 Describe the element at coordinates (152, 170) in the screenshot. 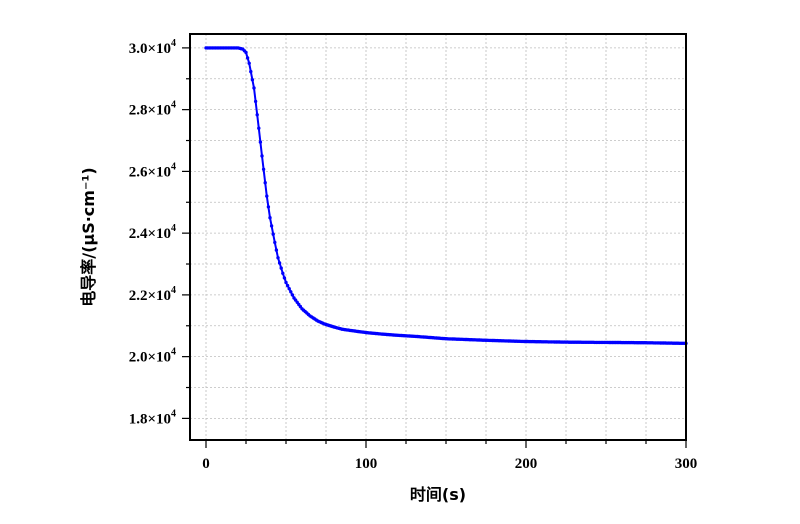

I see `y-tick-label: 2.6×10⁴` at that location.